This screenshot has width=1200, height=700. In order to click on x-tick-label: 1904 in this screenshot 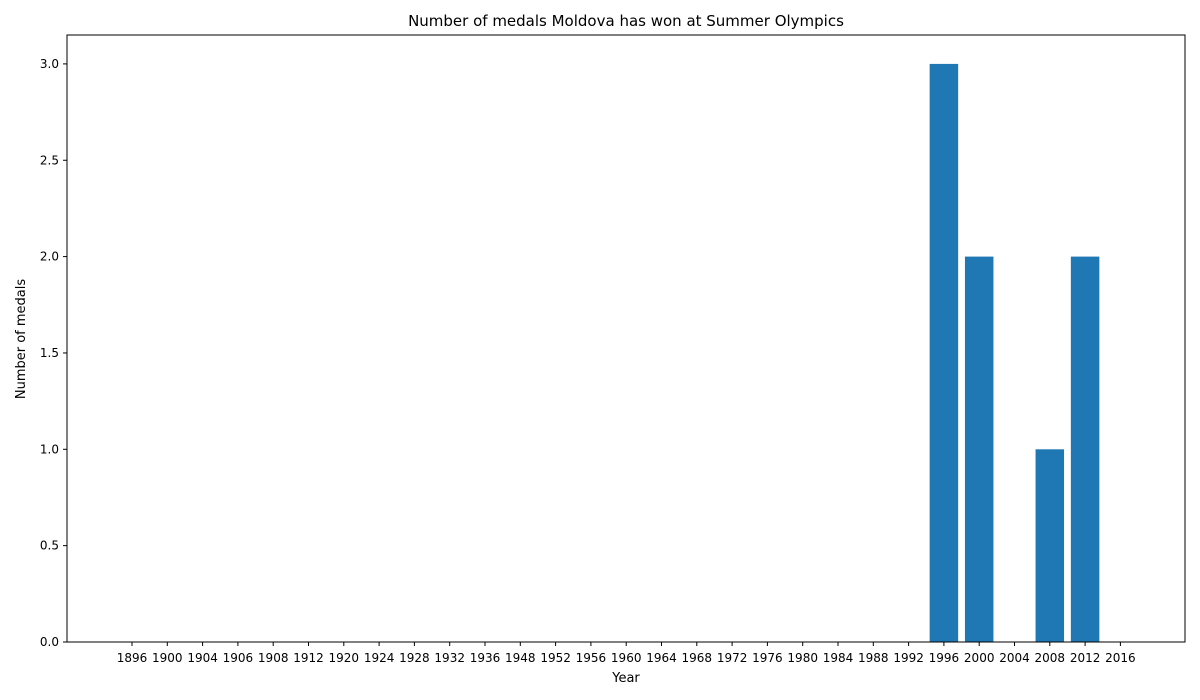, I will do `click(202, 658)`.